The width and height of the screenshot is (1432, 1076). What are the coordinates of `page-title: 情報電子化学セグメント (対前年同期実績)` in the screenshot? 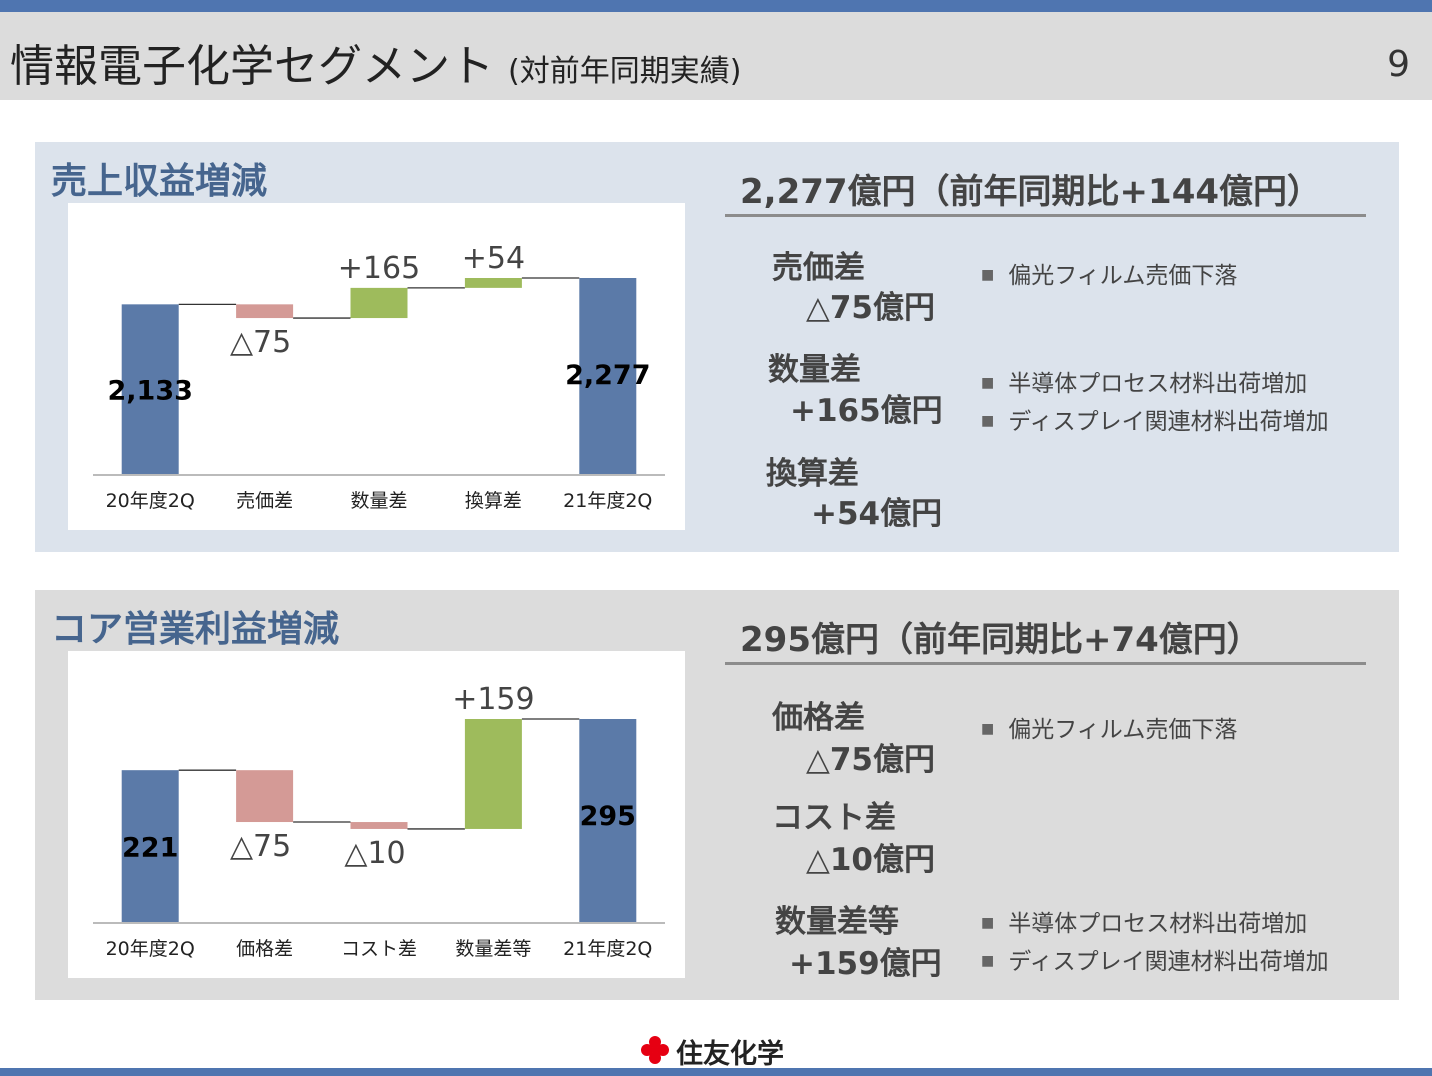 It's located at (375, 62).